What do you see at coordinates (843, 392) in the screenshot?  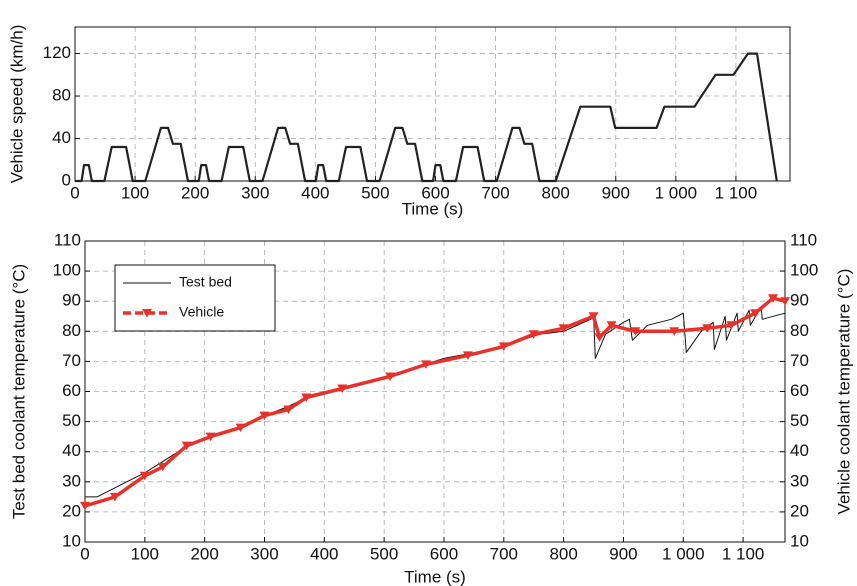 I see `y2-axis-label: Vehicle coolant temperature (°C)` at bounding box center [843, 392].